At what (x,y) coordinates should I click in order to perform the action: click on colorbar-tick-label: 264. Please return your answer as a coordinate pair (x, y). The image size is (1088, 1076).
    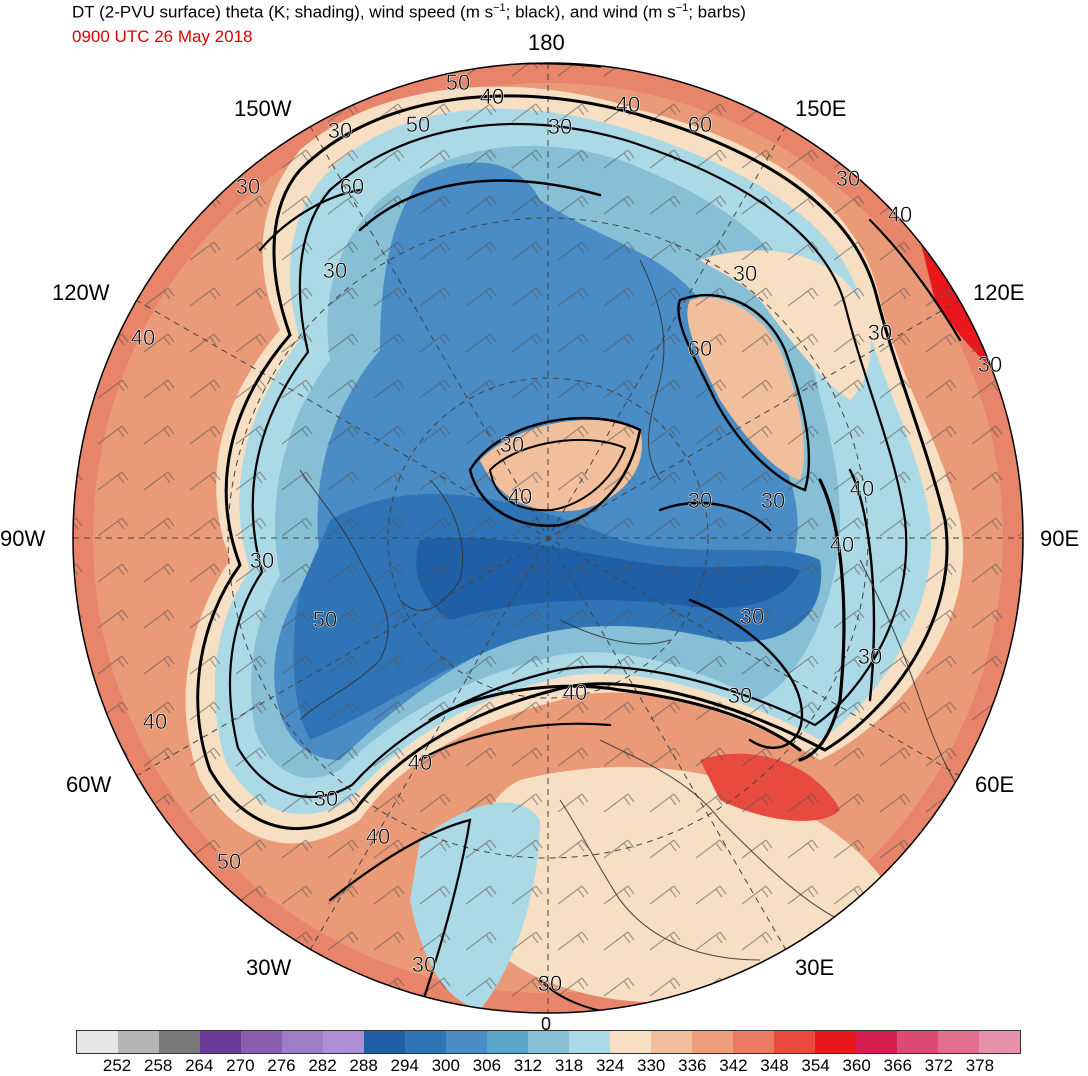
    Looking at the image, I should click on (199, 1065).